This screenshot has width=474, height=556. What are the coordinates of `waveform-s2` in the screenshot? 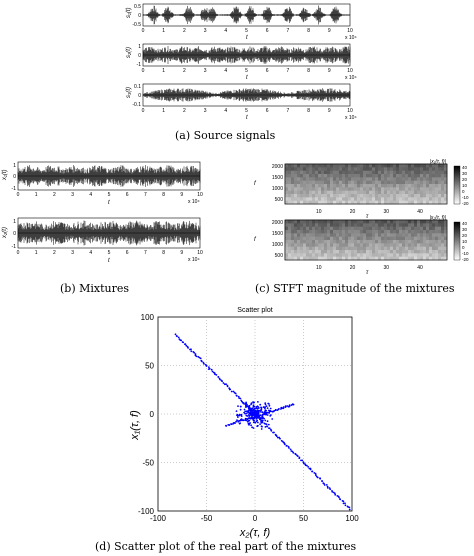 It's located at (246, 55).